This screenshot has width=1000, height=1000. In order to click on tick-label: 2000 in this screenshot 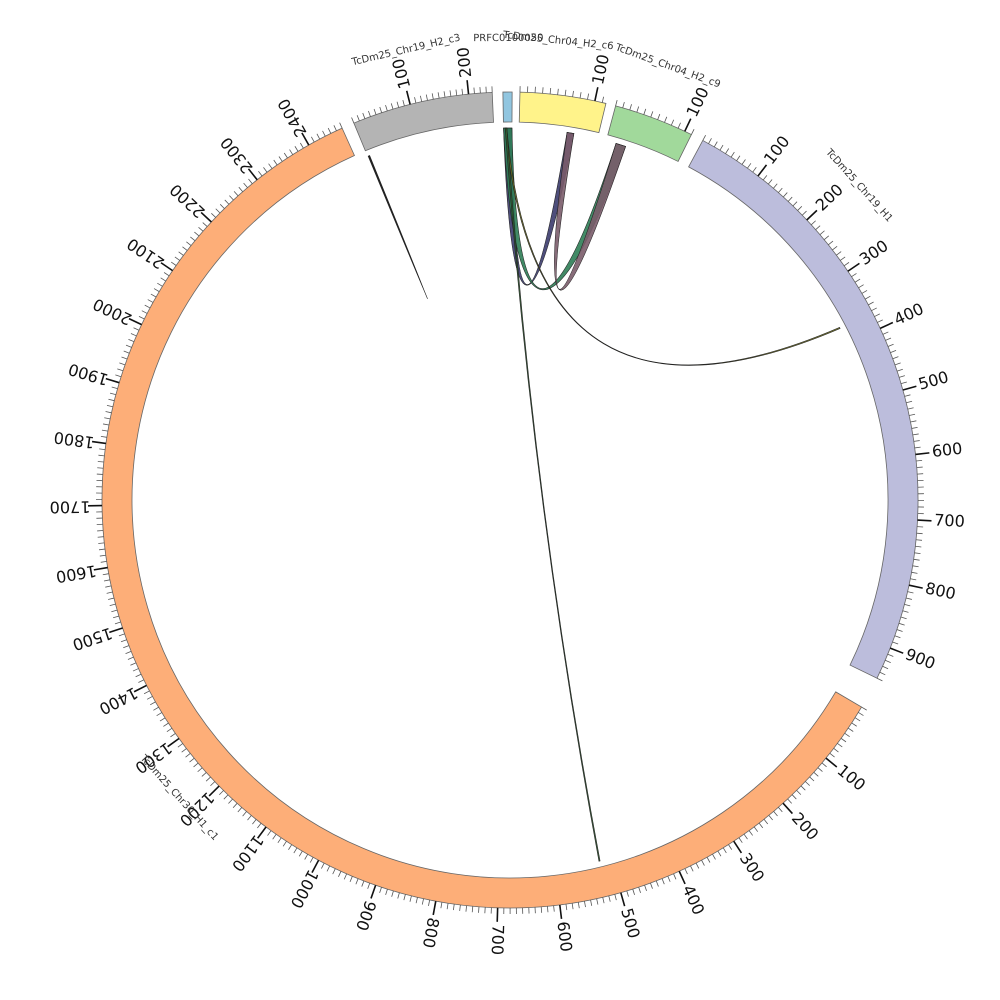, I will do `click(112, 311)`.